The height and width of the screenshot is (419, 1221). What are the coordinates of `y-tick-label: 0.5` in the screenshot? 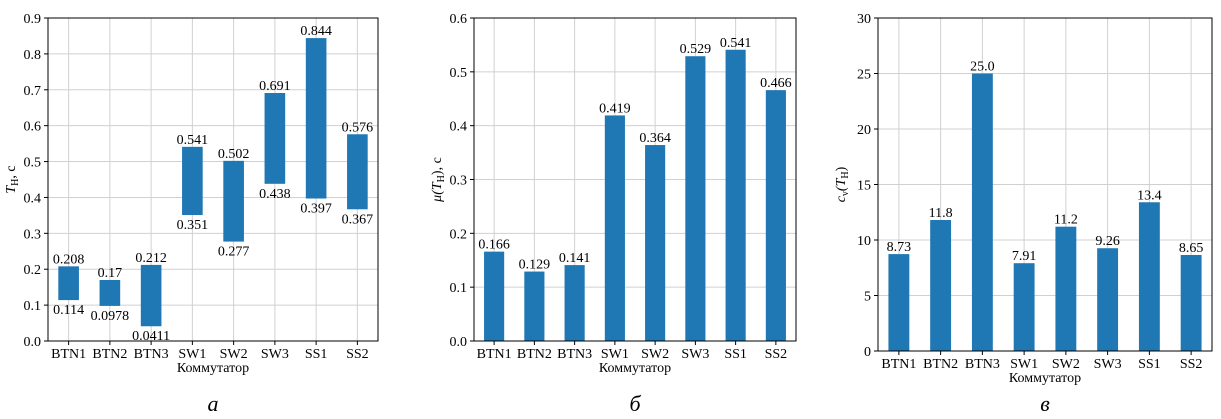 It's located at (33, 163).